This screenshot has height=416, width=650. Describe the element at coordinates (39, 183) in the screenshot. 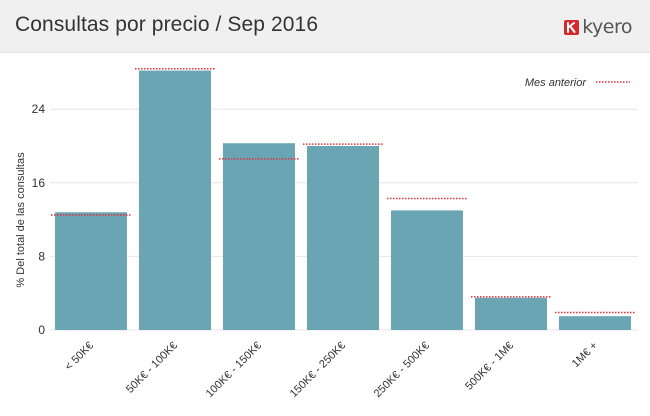

I see `y-tick-label: 16` at that location.